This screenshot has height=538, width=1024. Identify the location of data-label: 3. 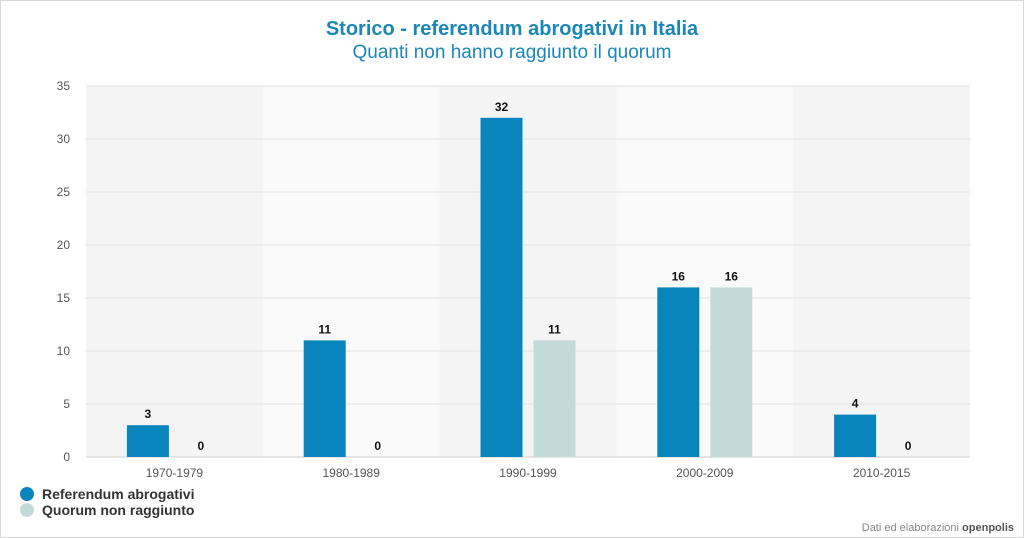
(148, 414).